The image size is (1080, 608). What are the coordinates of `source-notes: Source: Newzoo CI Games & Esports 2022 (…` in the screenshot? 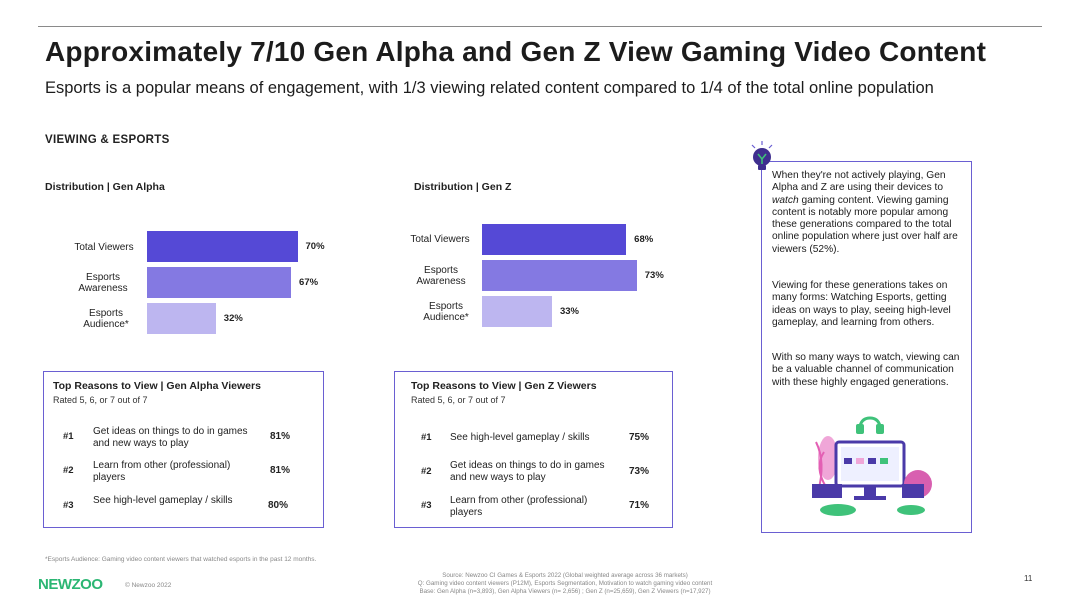 It's located at (565, 583).